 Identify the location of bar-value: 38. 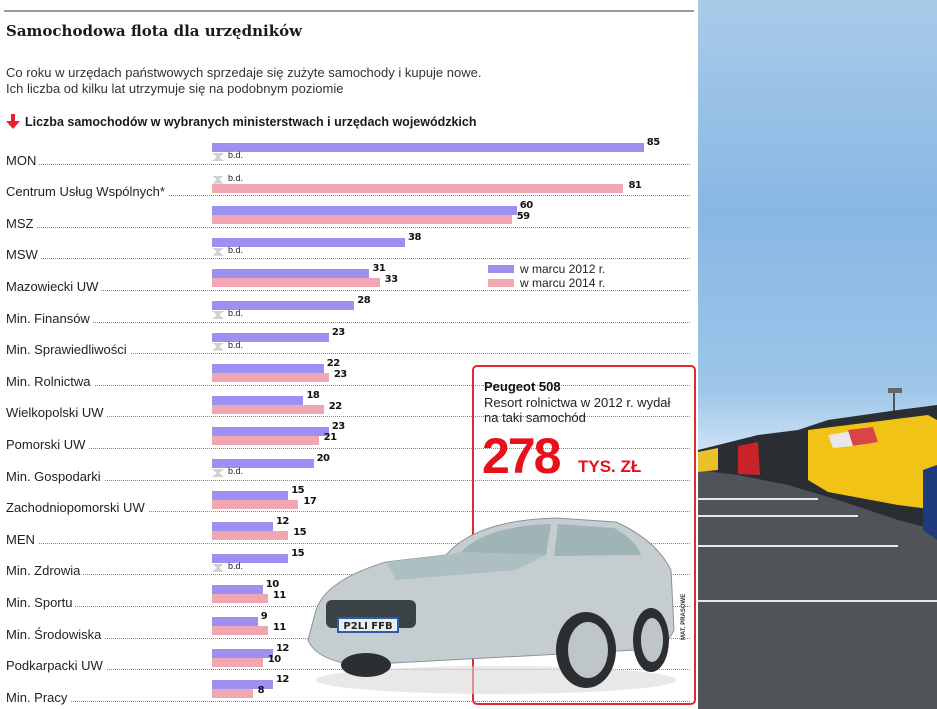
(414, 237).